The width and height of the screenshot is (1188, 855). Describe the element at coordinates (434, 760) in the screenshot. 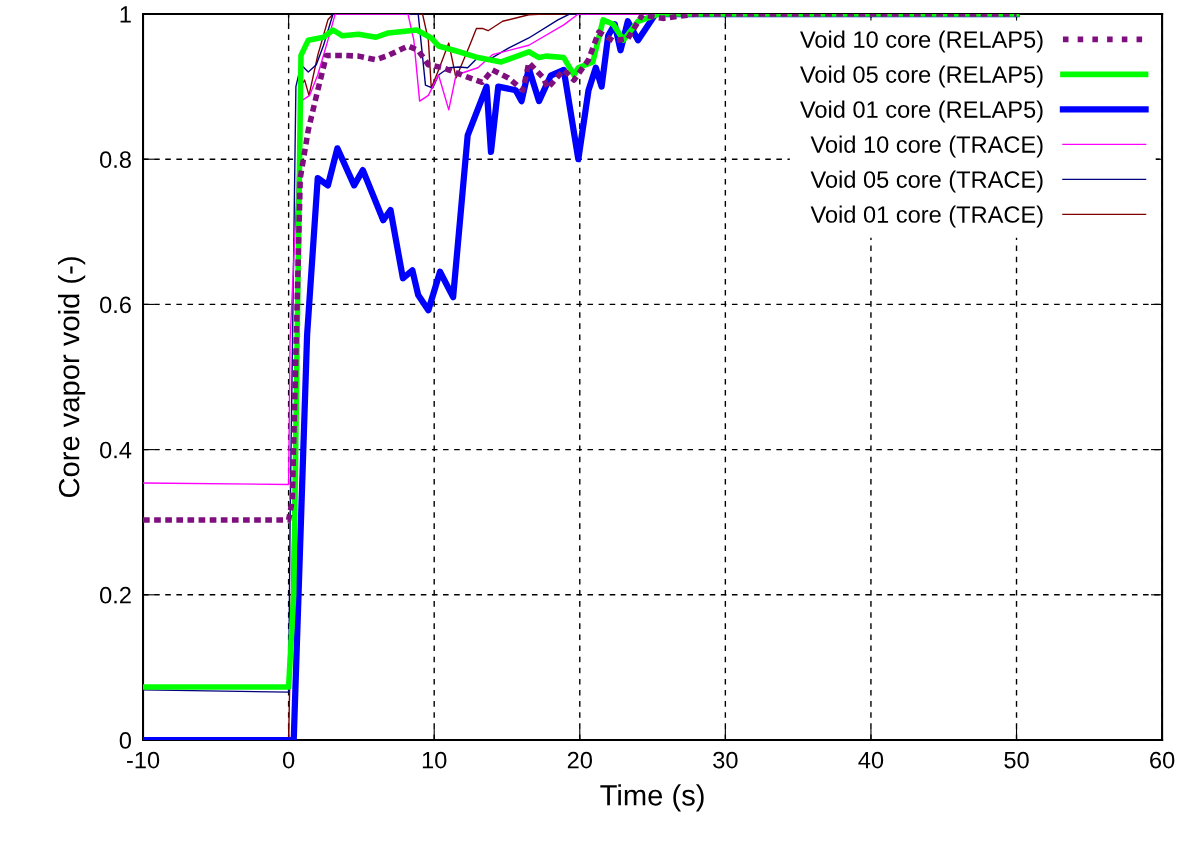

I see `x-tick-label: 10` at that location.